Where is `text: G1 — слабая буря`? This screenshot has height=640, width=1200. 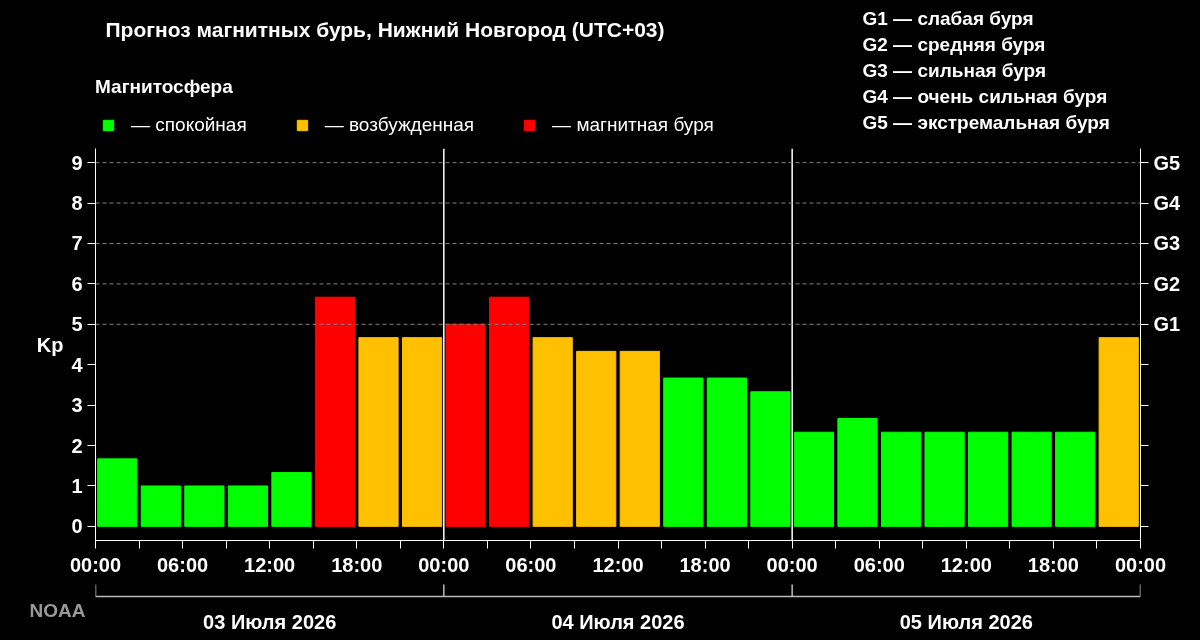
text: G1 — слабая буря is located at coordinates (948, 18).